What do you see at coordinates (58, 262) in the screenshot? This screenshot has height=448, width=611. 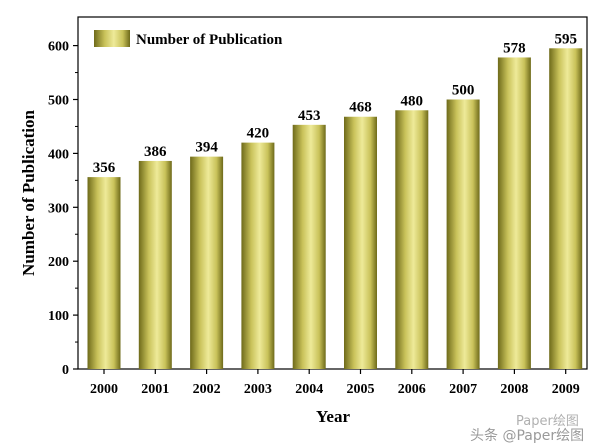 I see `y-tick-label: 200` at bounding box center [58, 262].